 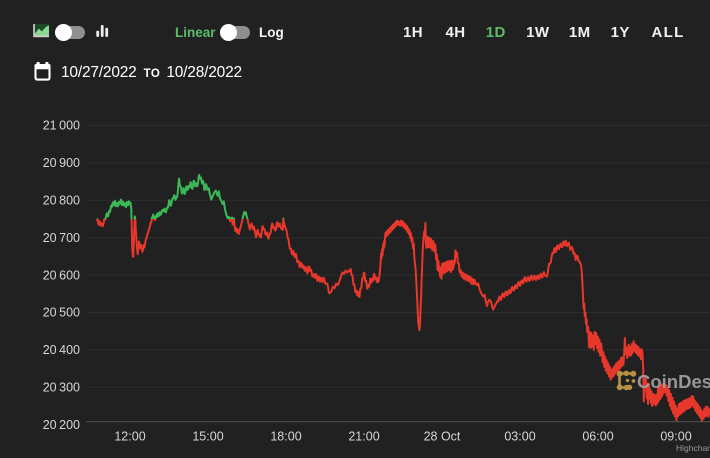 What do you see at coordinates (61, 201) in the screenshot?
I see `svg-text: 20 800` at bounding box center [61, 201].